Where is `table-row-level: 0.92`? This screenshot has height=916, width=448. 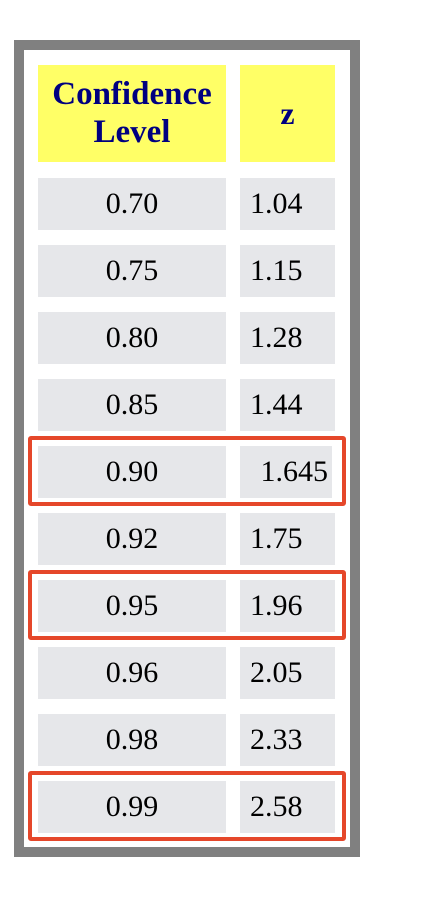
table-row-level: 0.92 is located at coordinates (132, 539).